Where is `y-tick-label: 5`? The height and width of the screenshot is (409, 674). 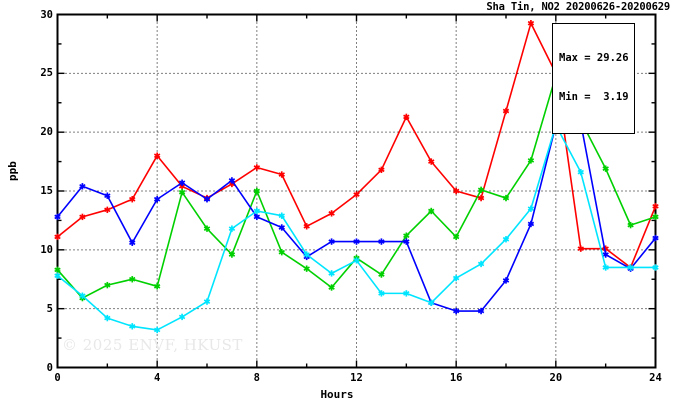 y-tick-label: 5 is located at coordinates (49, 308).